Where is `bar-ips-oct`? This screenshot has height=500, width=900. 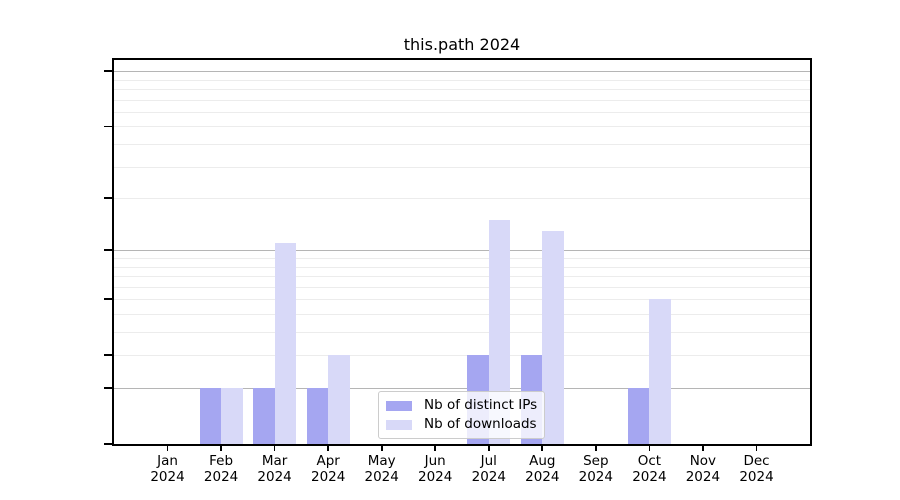
bar-ips-oct is located at coordinates (638, 416).